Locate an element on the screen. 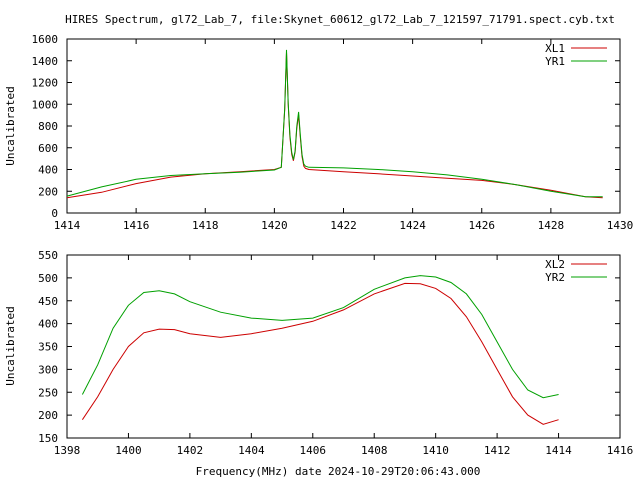 The height and width of the screenshot is (480, 640). upper-ytick-label: 1600 is located at coordinates (45, 39).